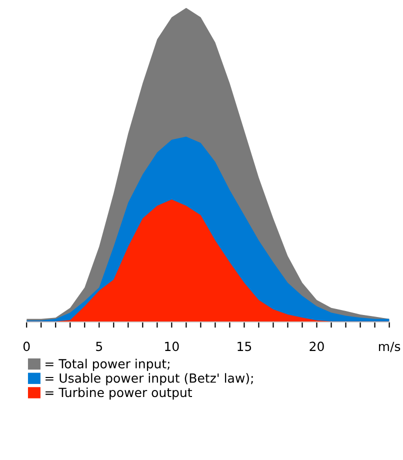  What do you see at coordinates (26, 347) in the screenshot?
I see `x-tick-label: 0` at bounding box center [26, 347].